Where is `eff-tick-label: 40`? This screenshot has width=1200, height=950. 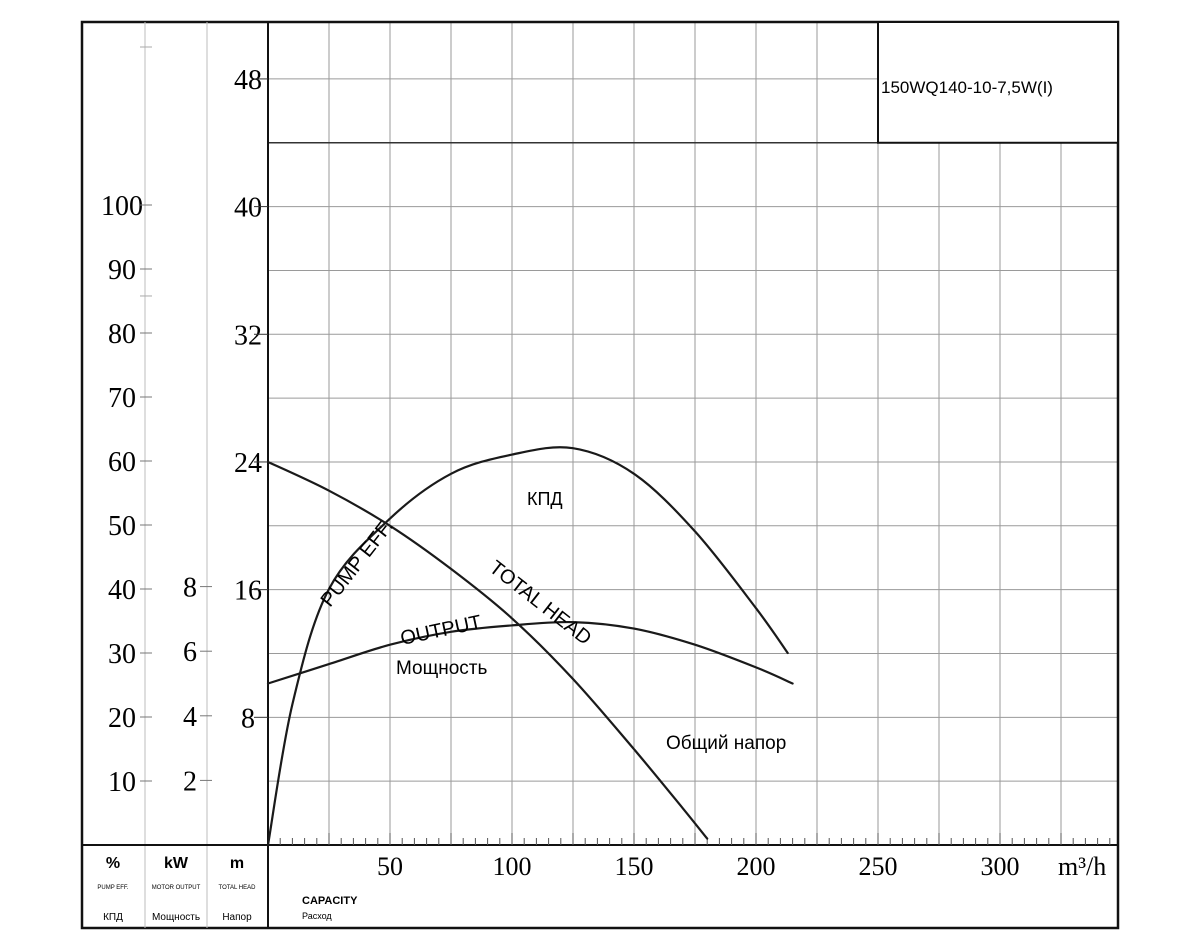 eff-tick-label: 40 is located at coordinates (122, 590).